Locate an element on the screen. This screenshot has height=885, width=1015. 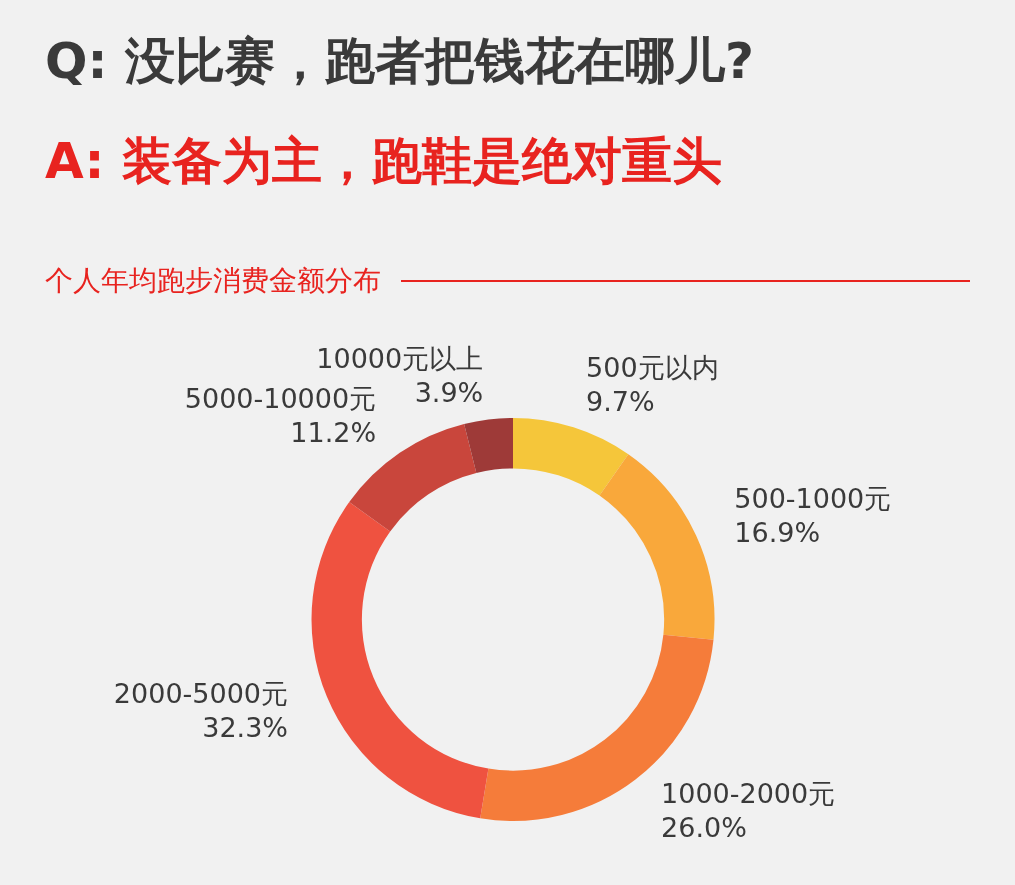
data-label: 32.3% is located at coordinates (245, 727).